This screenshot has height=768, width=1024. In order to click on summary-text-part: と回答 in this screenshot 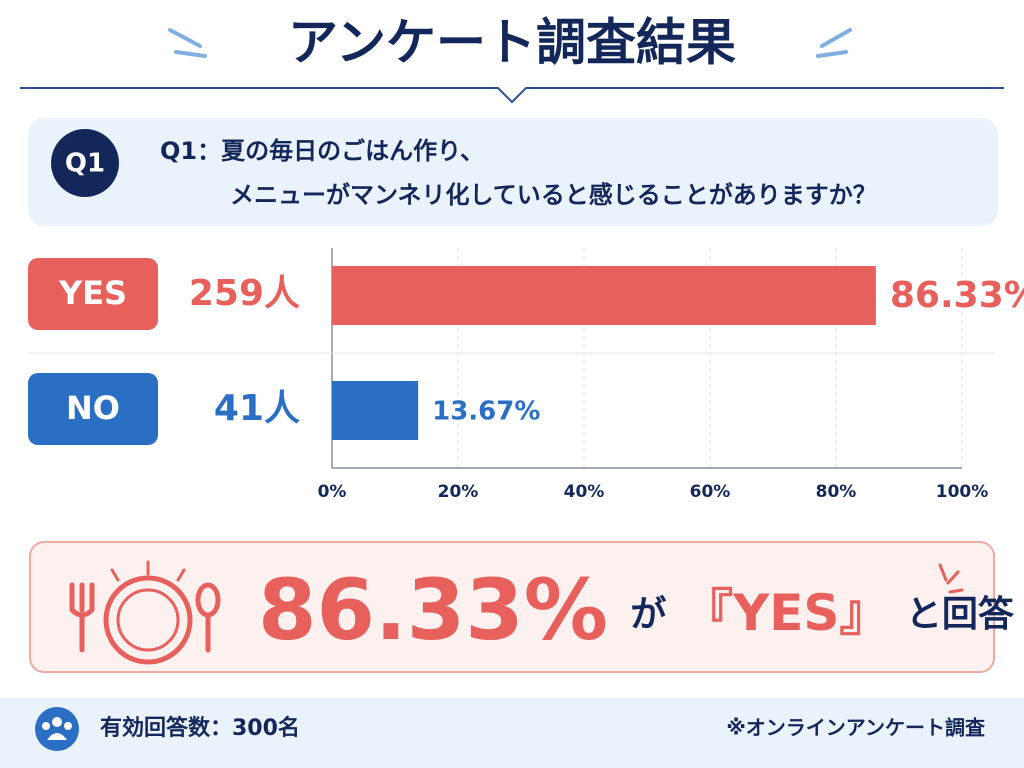, I will do `click(960, 614)`.